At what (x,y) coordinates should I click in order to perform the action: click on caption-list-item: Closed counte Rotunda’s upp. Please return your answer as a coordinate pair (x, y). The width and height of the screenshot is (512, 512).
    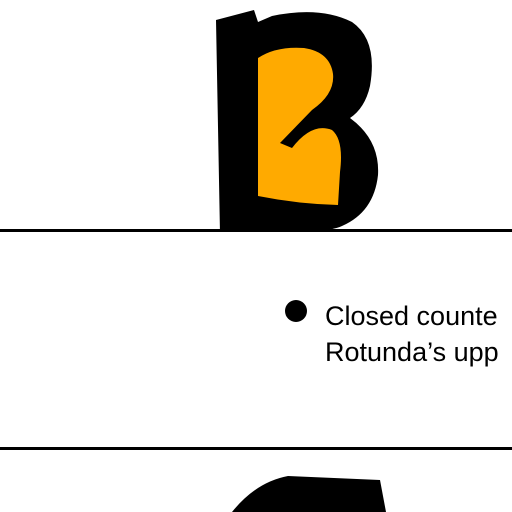
    Looking at the image, I should click on (398, 338).